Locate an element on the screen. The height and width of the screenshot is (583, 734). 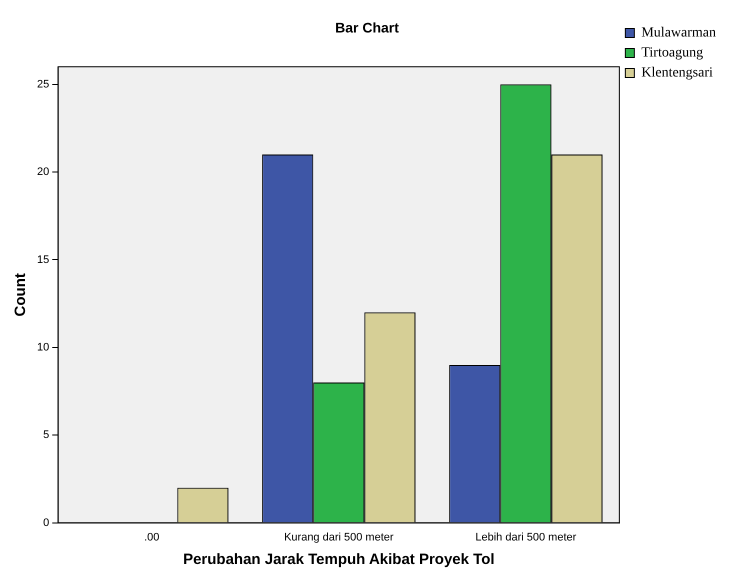
y-tick-label: 25 is located at coordinates (43, 84).